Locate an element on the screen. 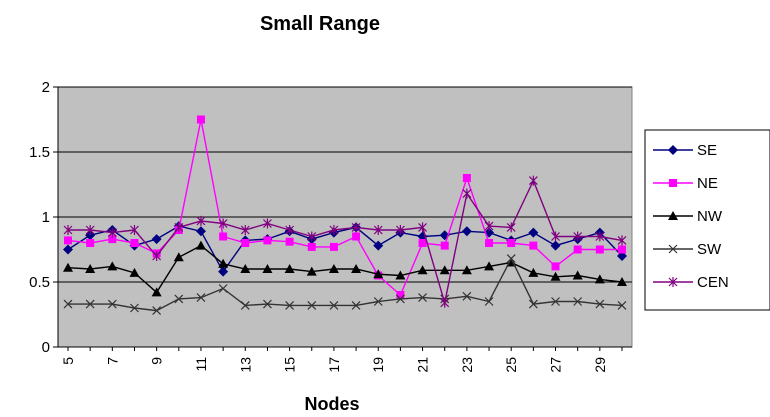  series-sw is located at coordinates (345, 285).